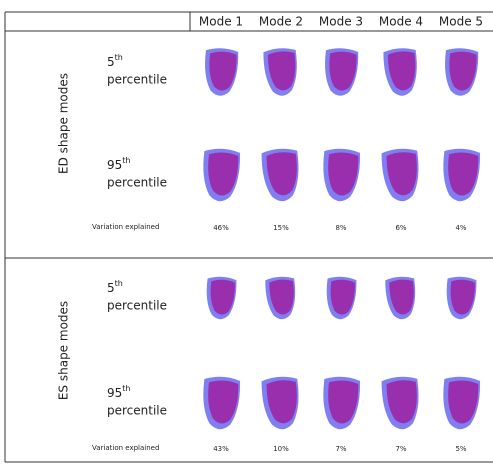  I want to click on variation-value: 5%, so click(460, 449).